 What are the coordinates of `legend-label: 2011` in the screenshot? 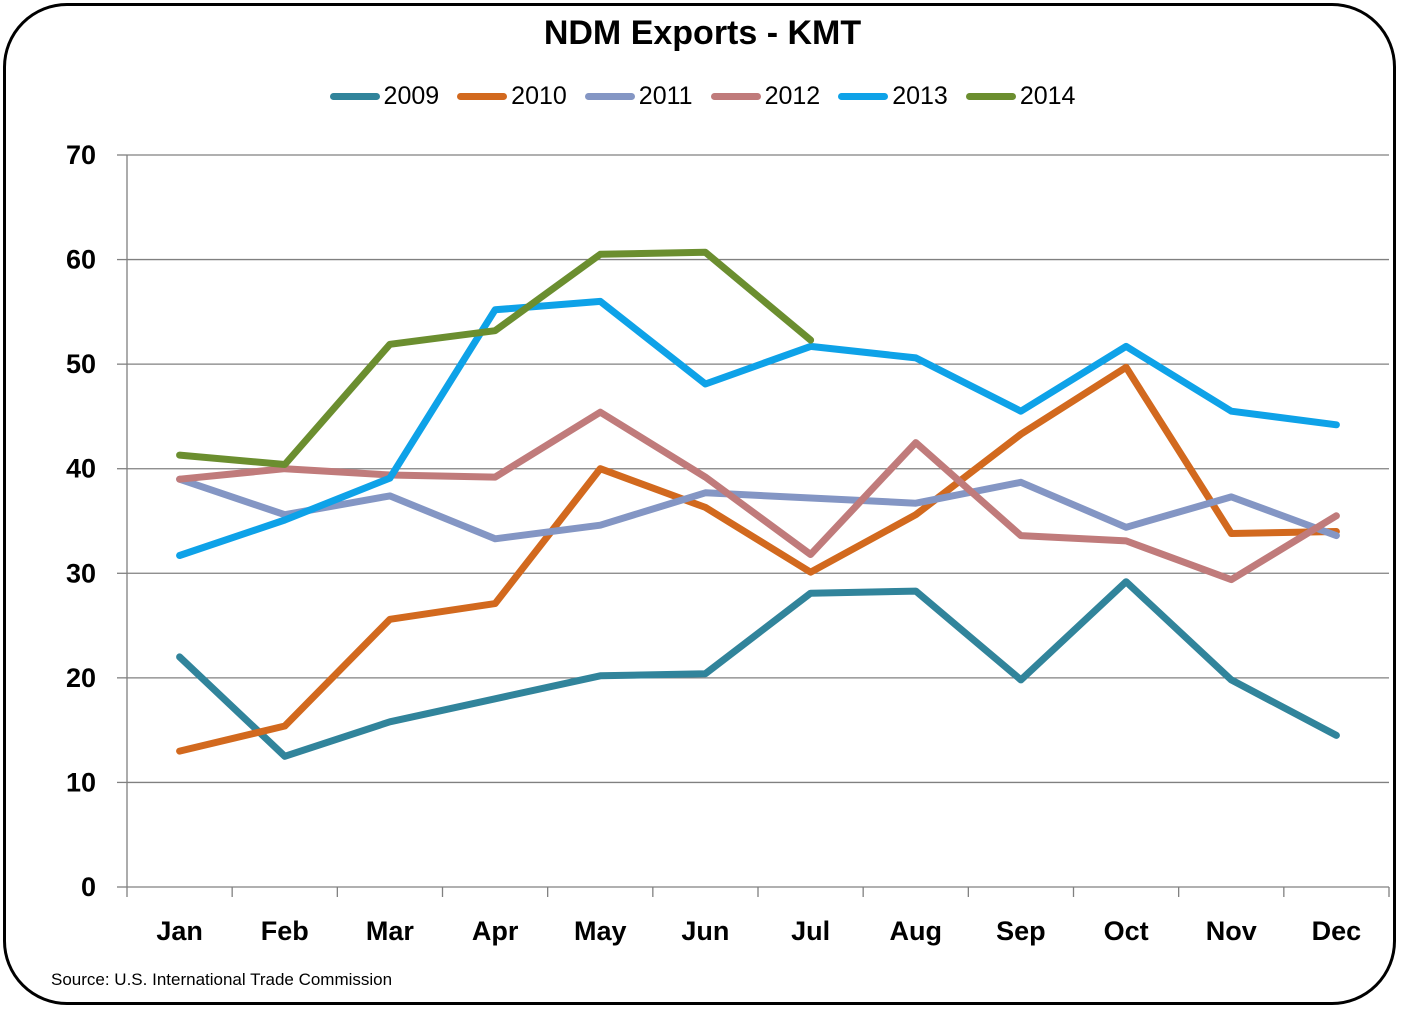 It's located at (665, 96).